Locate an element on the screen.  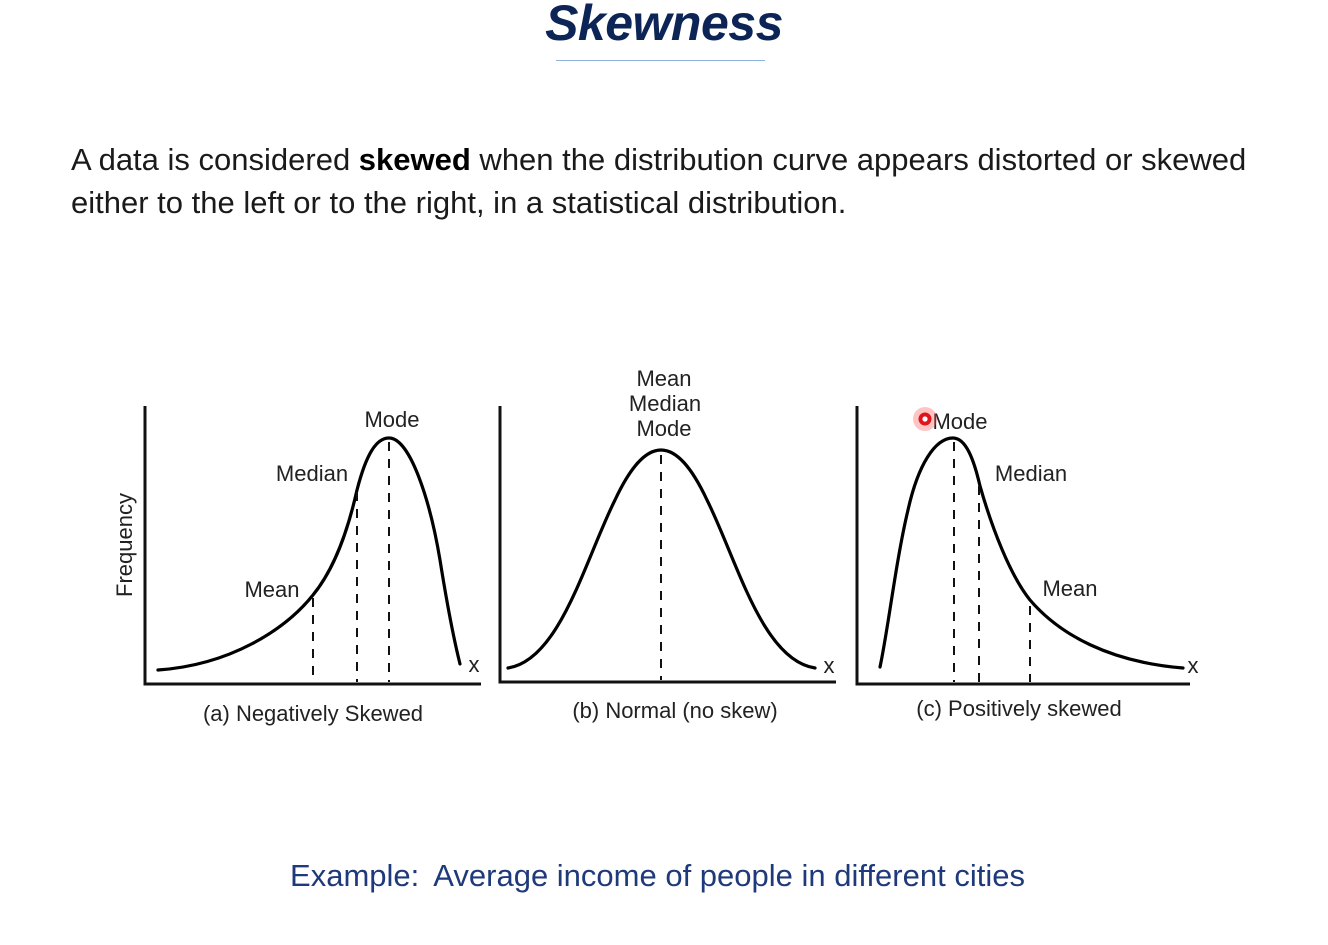
panel-c-curve is located at coordinates (1031, 553).